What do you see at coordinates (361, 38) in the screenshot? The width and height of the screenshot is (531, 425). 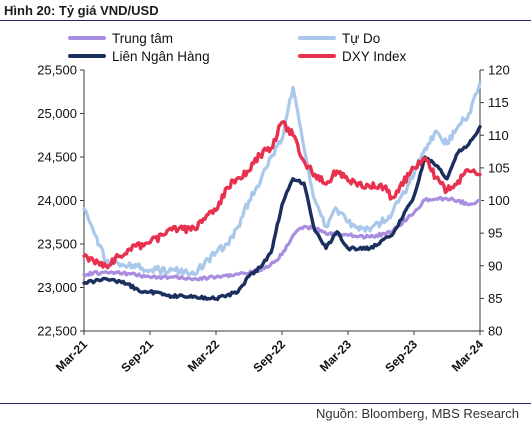 I see `legend-label: Tự Do` at bounding box center [361, 38].